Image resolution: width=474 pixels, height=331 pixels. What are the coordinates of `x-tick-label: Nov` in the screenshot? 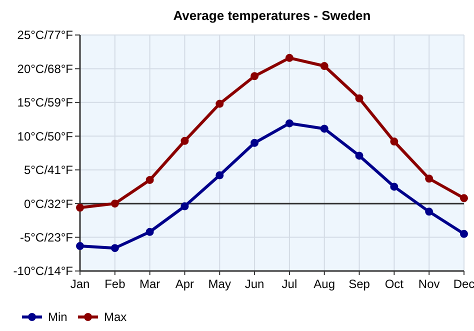 It's located at (429, 284).